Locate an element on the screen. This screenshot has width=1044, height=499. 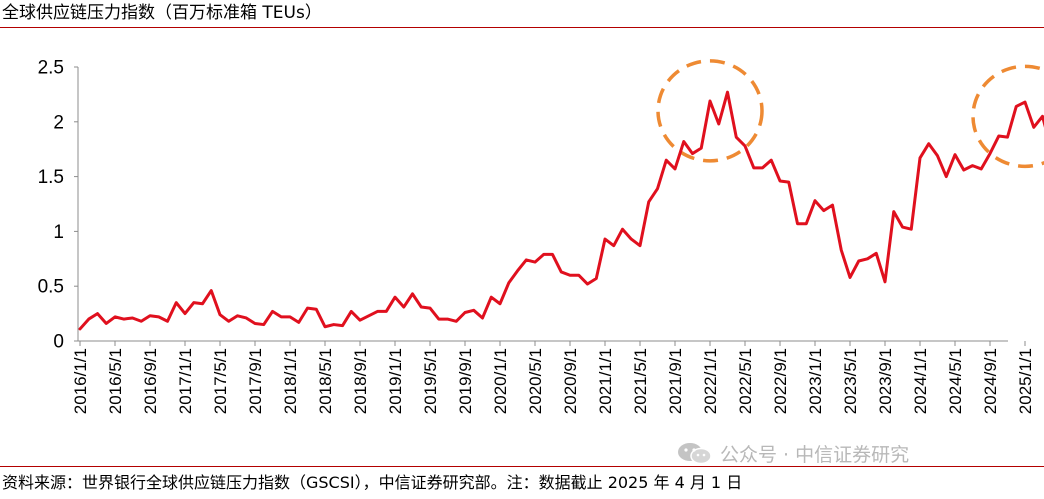
x-tick-label: 2016/5/1 is located at coordinates (115, 381).